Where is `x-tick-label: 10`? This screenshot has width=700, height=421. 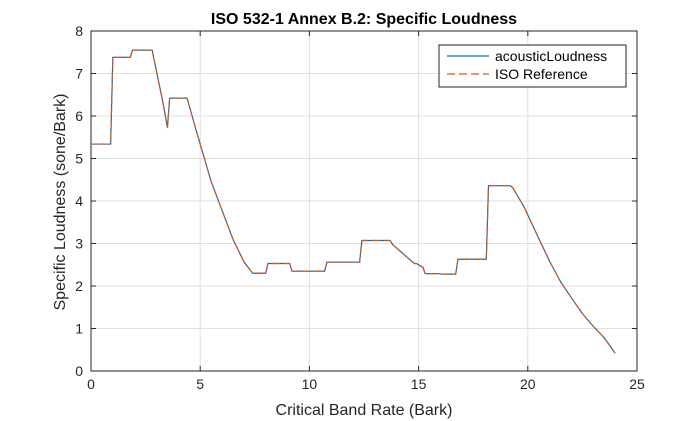 x-tick-label: 10 is located at coordinates (310, 384).